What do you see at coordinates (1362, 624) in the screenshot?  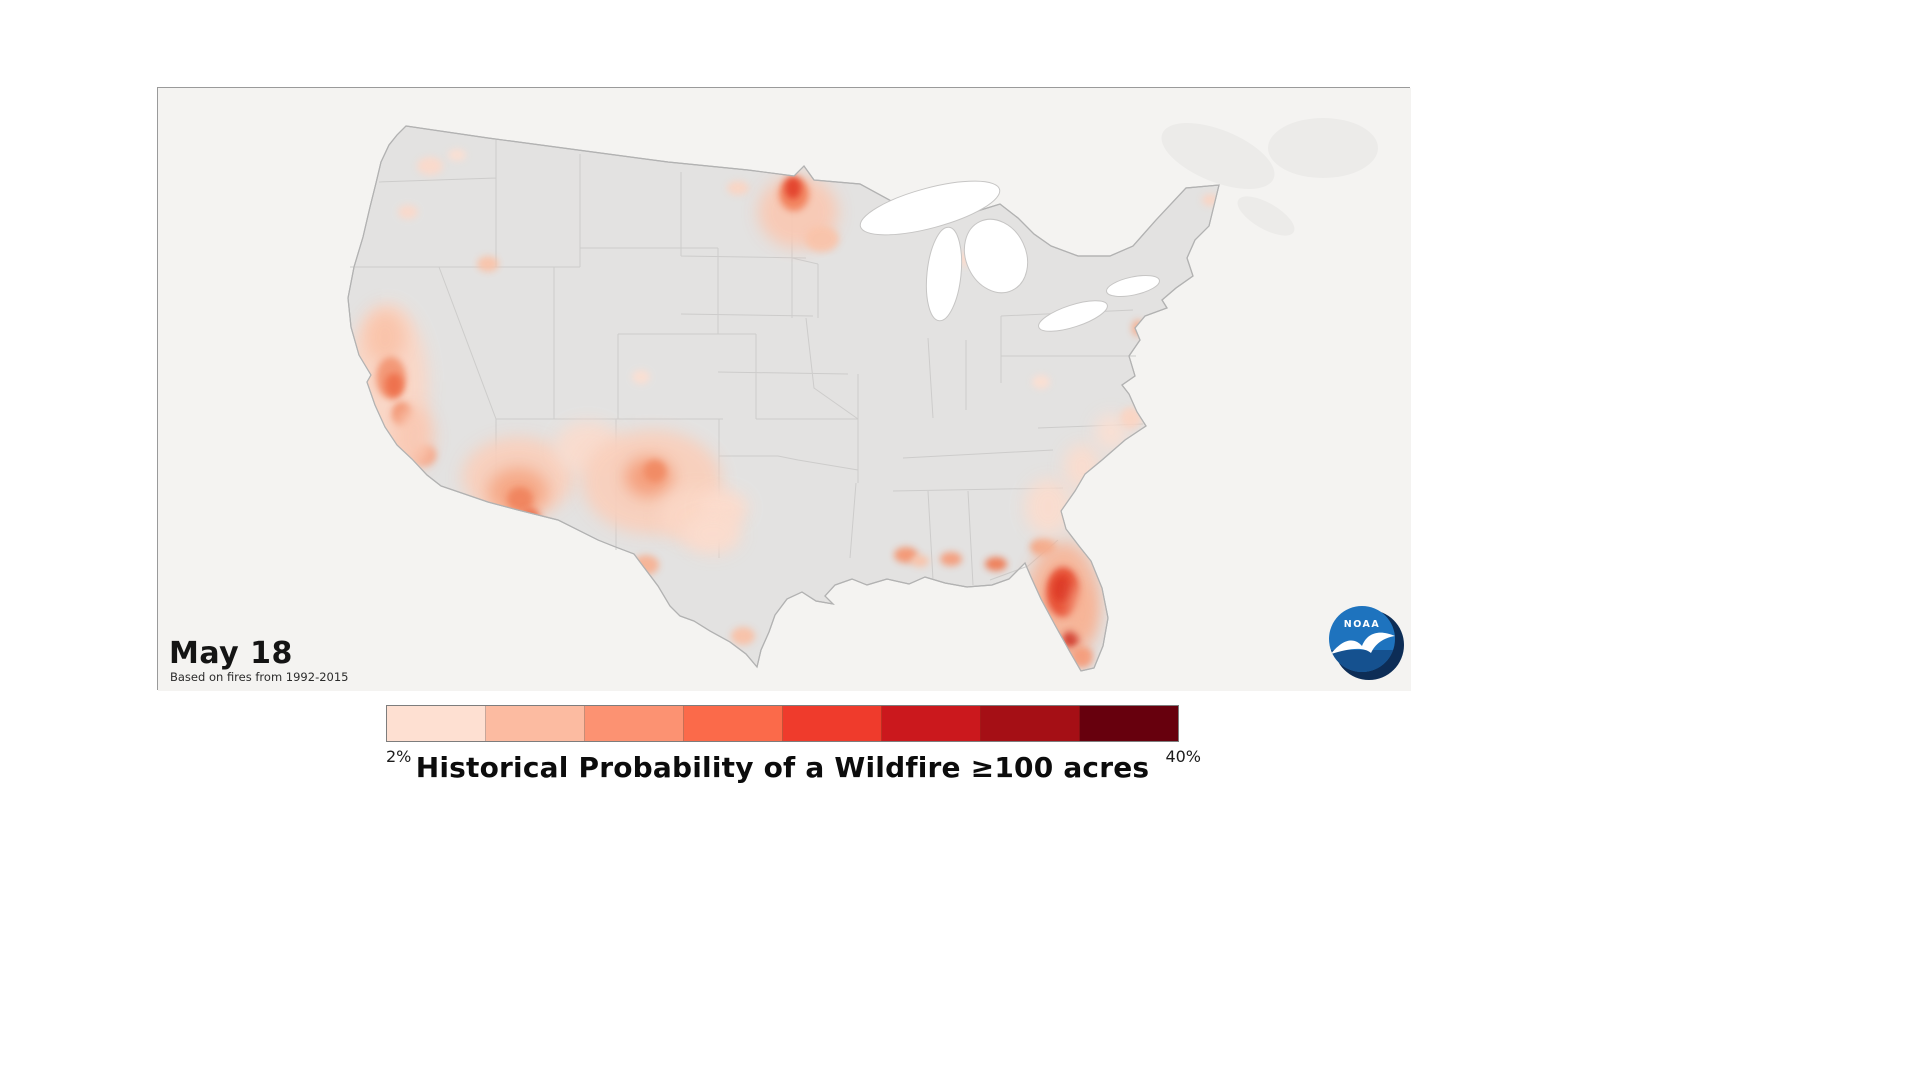 I see `noaa-logo-text: NOAA` at bounding box center [1362, 624].